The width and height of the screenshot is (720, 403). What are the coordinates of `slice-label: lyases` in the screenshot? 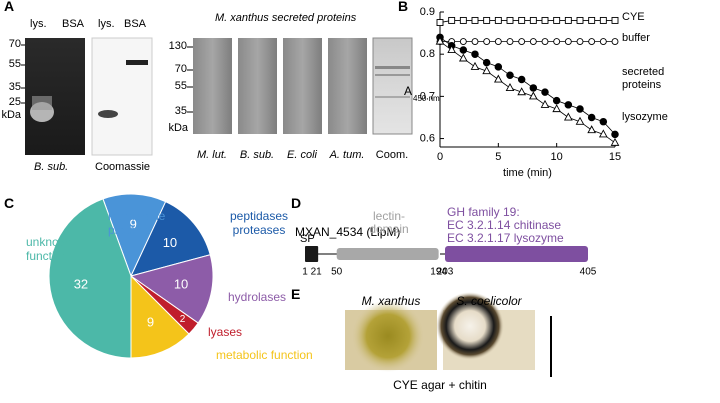 It's located at (225, 332).